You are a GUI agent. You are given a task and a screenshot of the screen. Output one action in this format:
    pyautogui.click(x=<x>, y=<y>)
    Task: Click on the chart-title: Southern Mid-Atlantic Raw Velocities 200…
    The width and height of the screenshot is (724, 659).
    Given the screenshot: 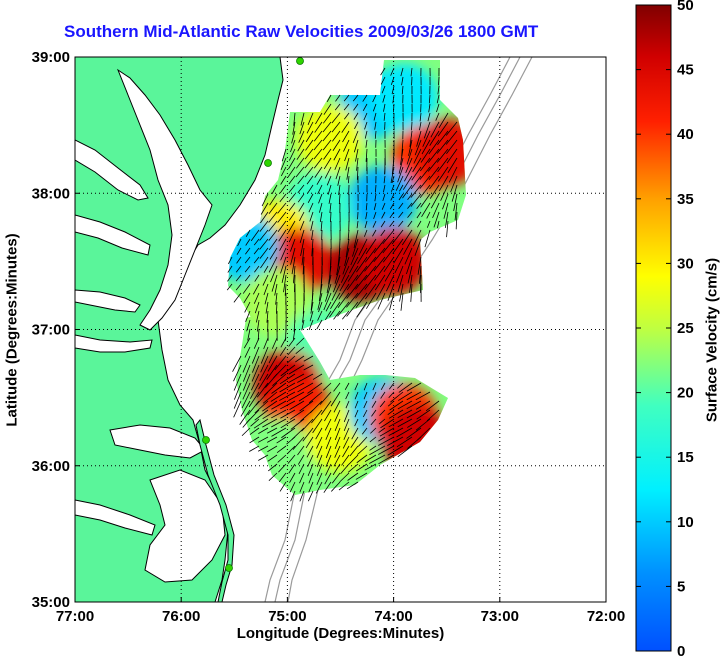 What is the action you would take?
    pyautogui.click(x=301, y=31)
    